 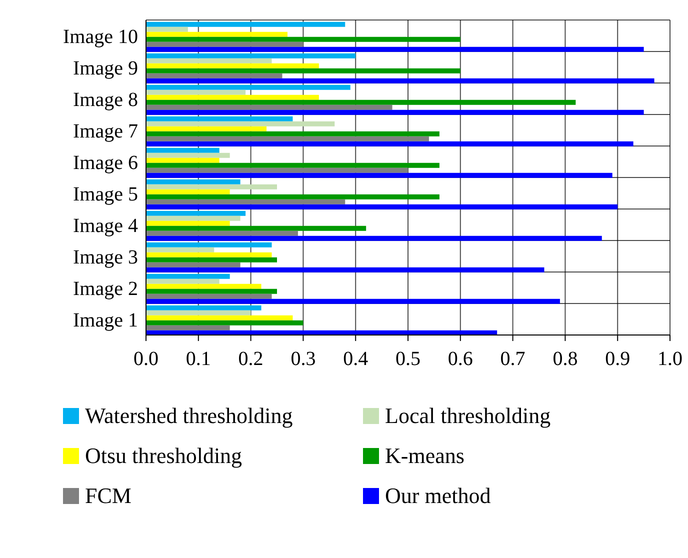 What do you see at coordinates (189, 416) in the screenshot?
I see `legend-label: Watershed thresholding` at bounding box center [189, 416].